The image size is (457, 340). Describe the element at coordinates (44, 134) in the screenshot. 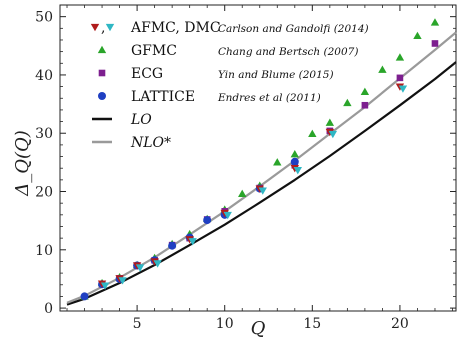

I see `y-tick-label: 30` at that location.